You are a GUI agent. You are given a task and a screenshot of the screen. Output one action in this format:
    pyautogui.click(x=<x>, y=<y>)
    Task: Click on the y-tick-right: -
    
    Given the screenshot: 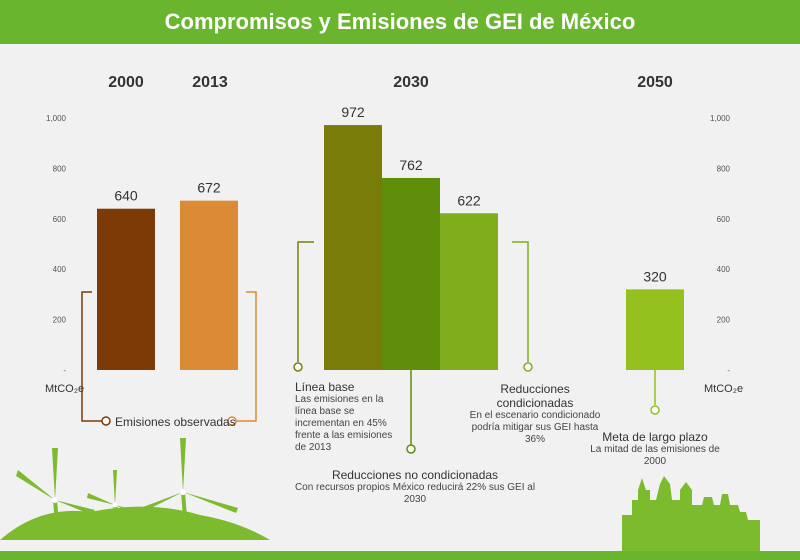 What is the action you would take?
    pyautogui.click(x=728, y=370)
    